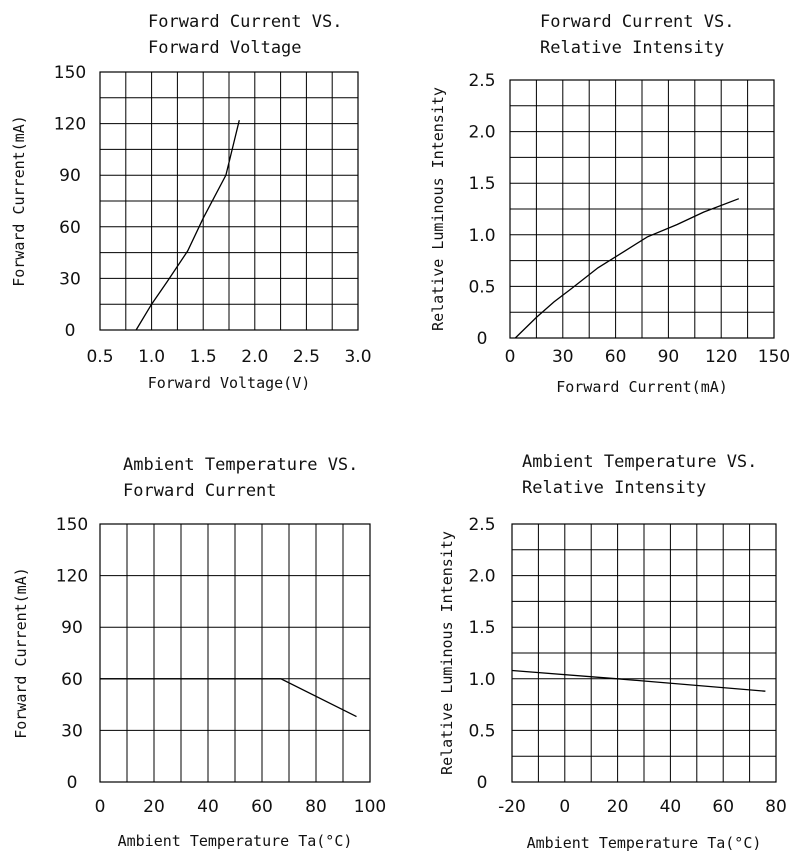  What do you see at coordinates (151, 357) in the screenshot?
I see `x-tick-label: 1.0` at bounding box center [151, 357].